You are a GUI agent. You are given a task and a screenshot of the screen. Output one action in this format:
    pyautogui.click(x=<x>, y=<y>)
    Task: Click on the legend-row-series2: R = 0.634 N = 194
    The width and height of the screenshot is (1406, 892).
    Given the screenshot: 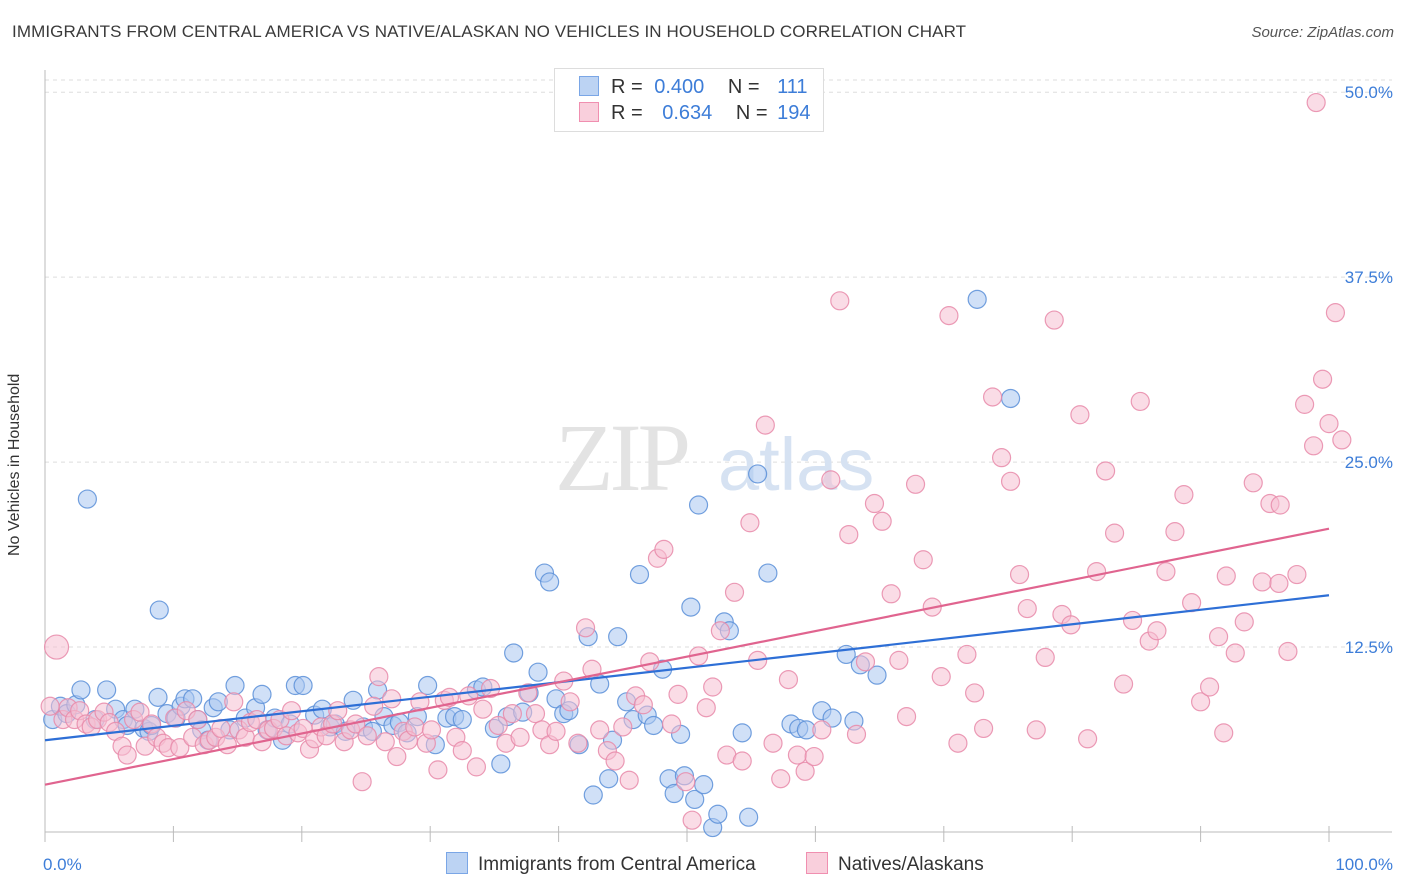 What is the action you would take?
    pyautogui.click(x=695, y=114)
    